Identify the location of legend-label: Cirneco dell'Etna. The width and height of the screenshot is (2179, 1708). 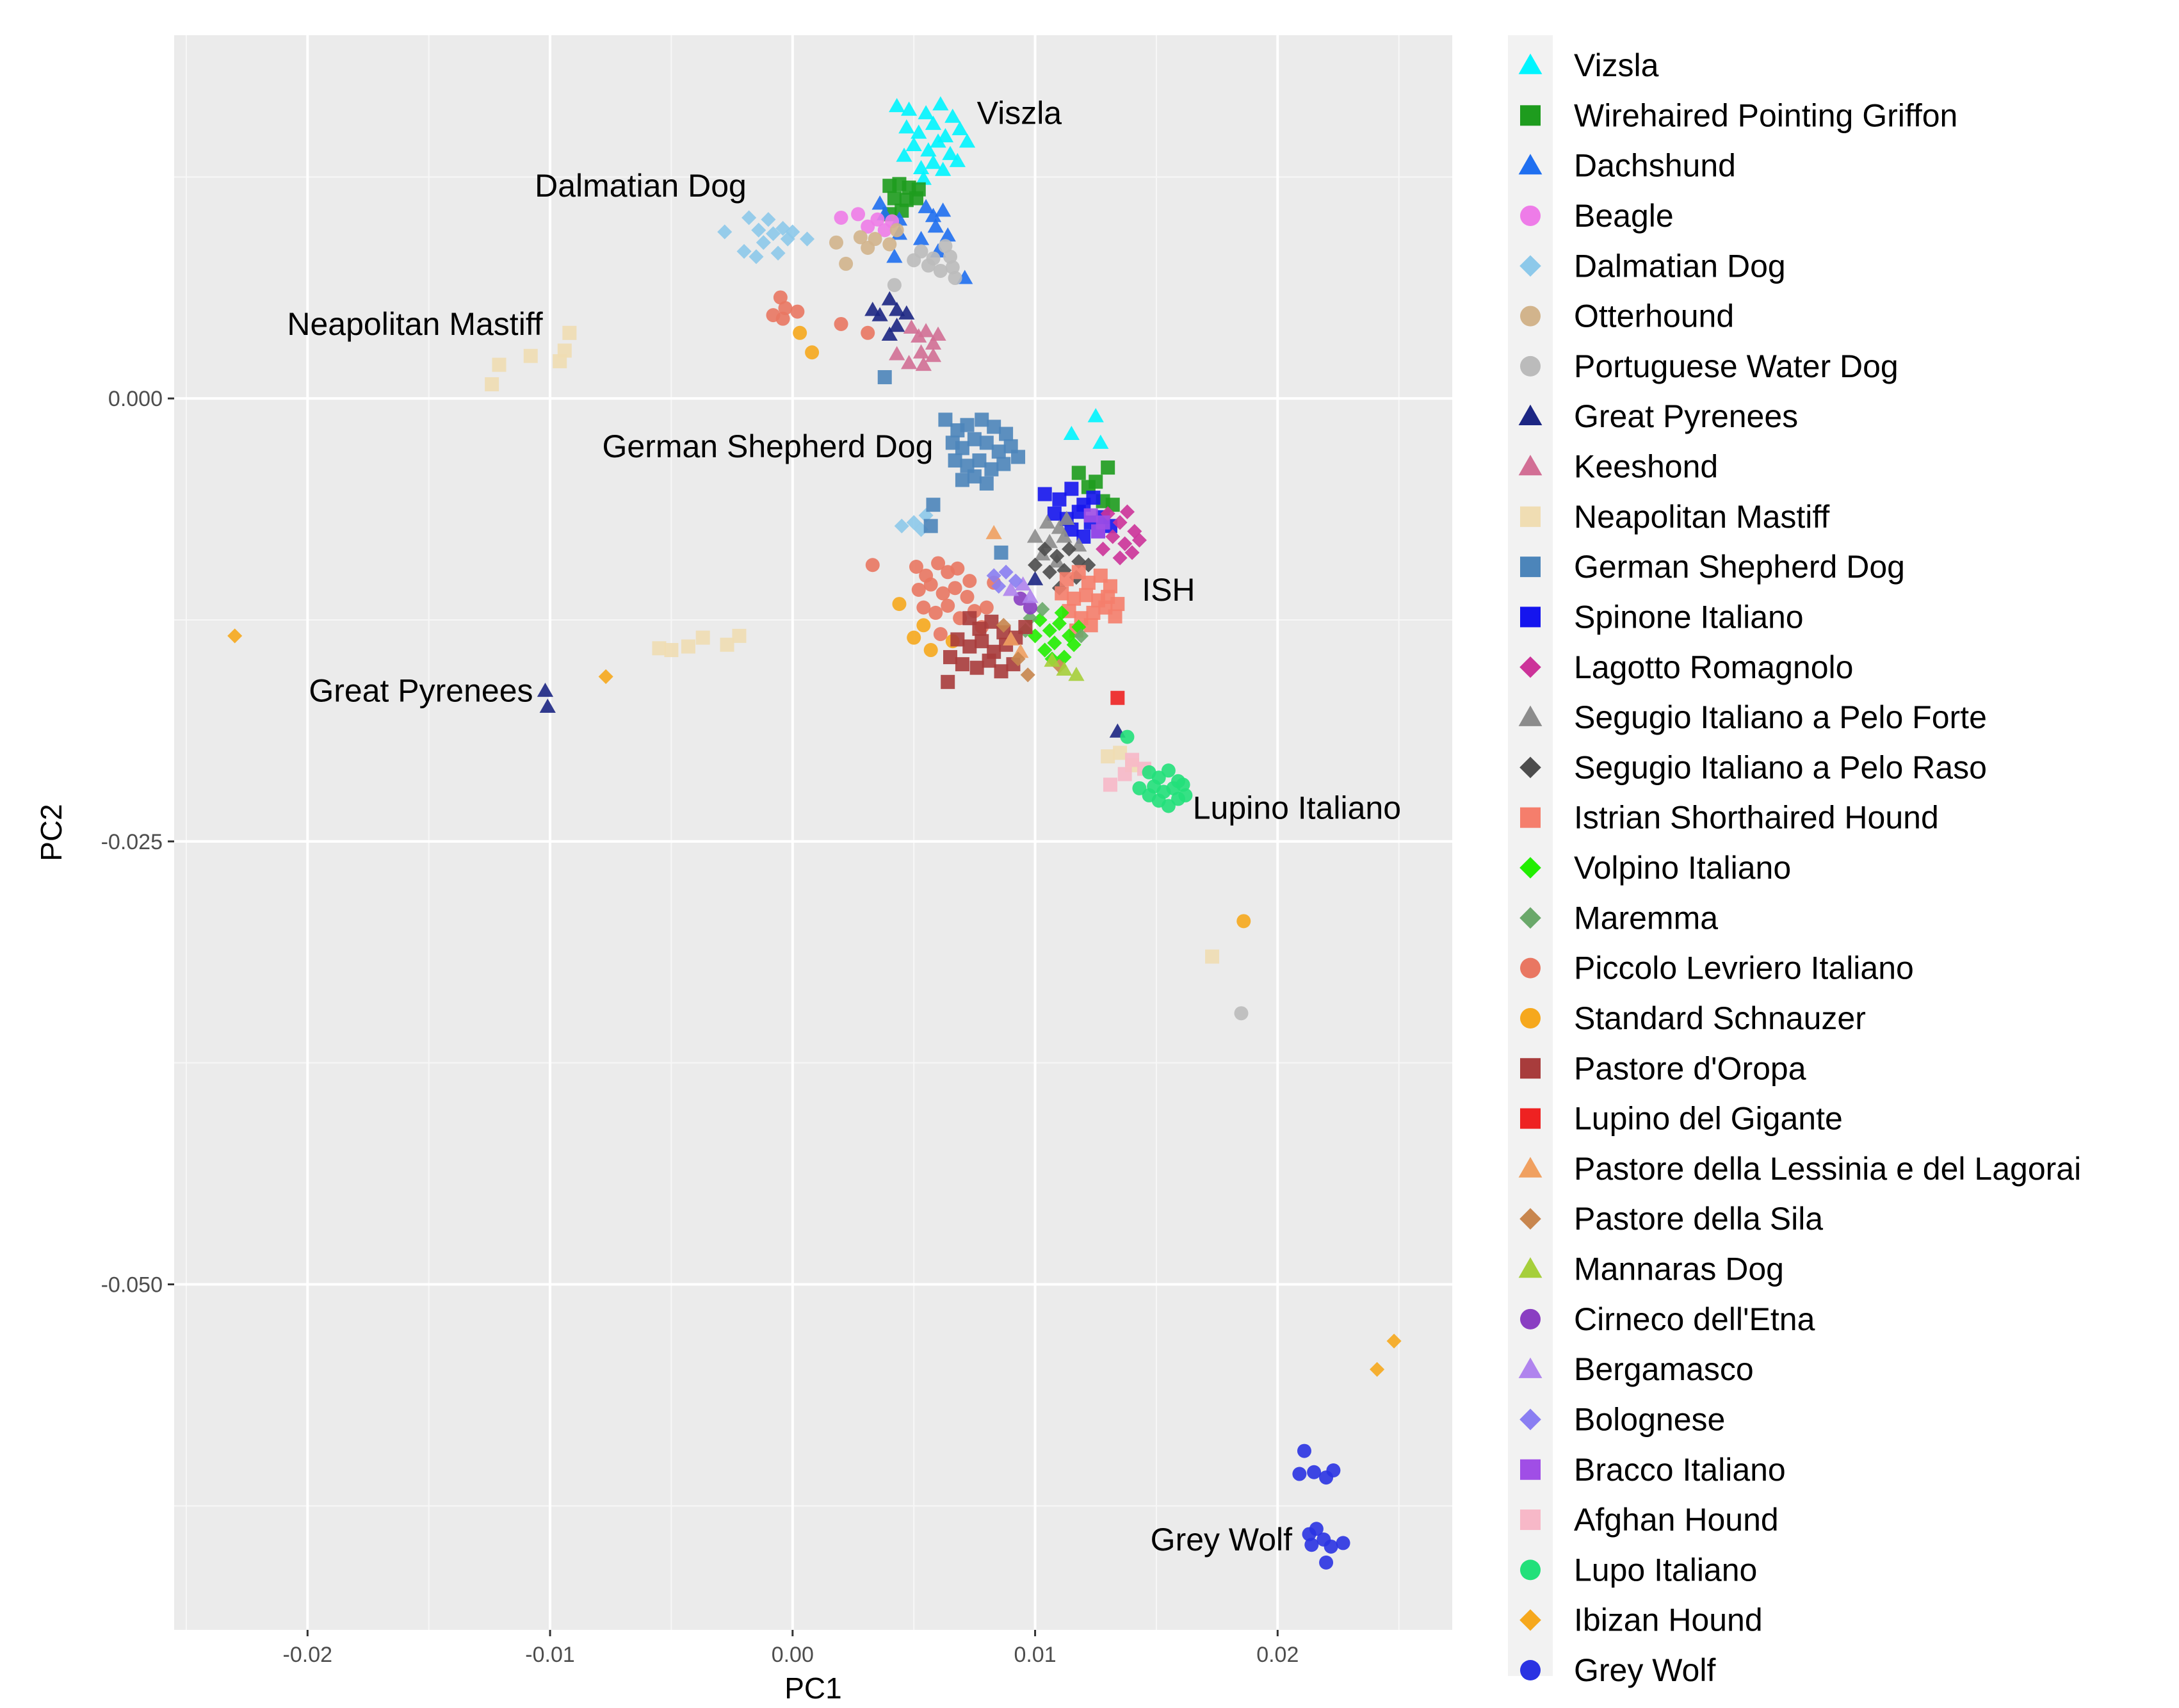
(1695, 1319).